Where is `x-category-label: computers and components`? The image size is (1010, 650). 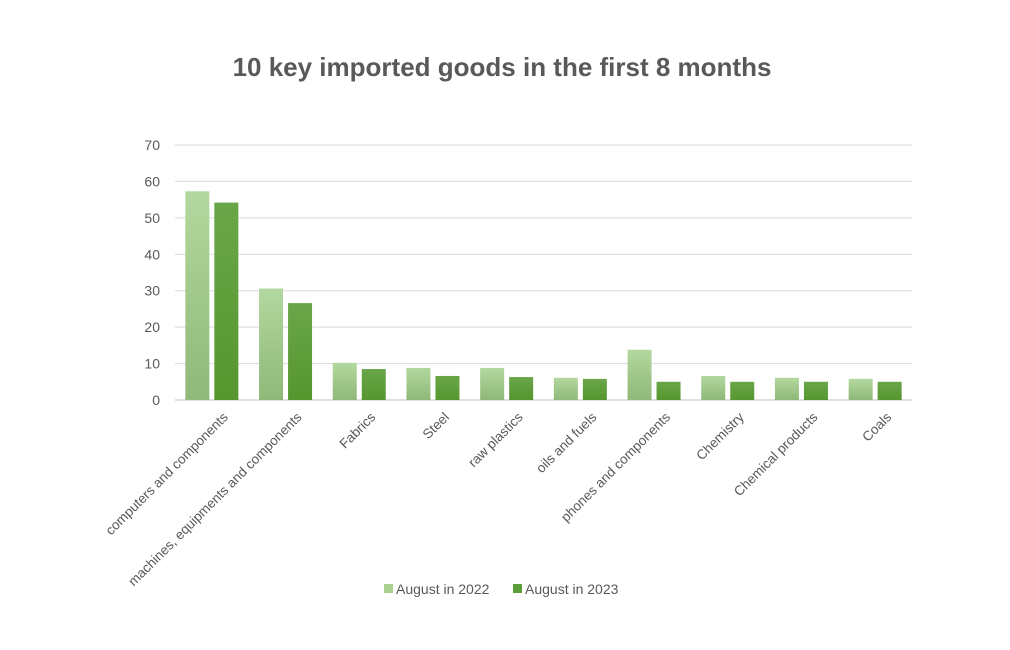 x-category-label: computers and components is located at coordinates (167, 473).